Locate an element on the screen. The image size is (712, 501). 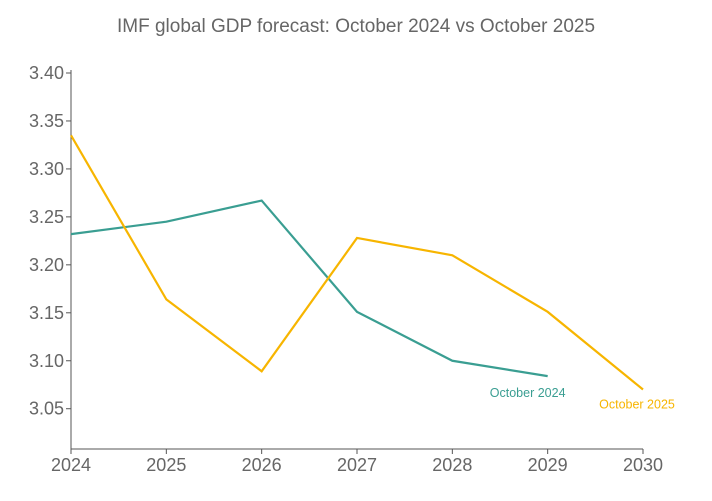
y-tick-label: 3.40 is located at coordinates (46, 73).